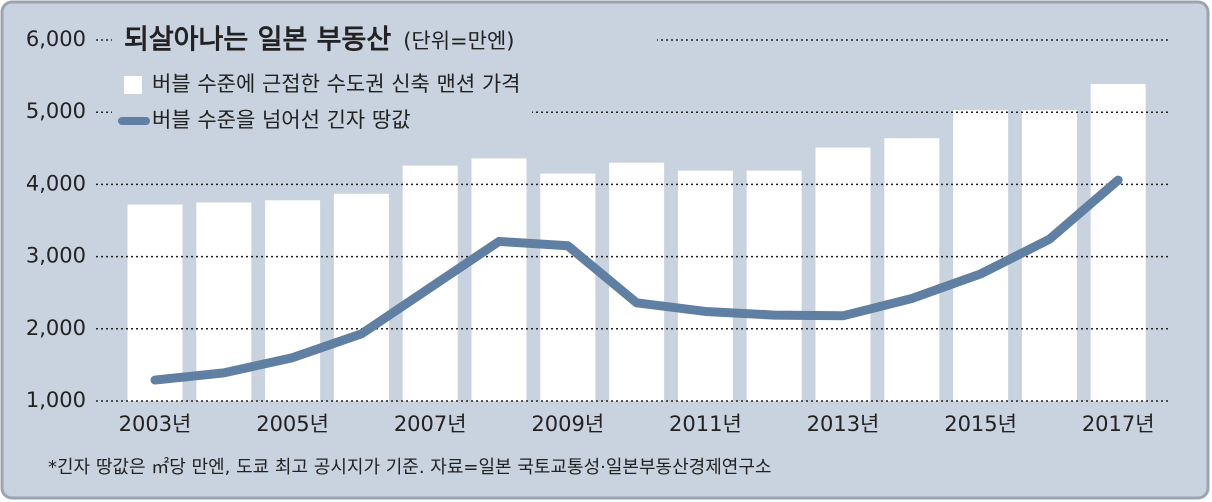 The width and height of the screenshot is (1212, 502). I want to click on legend-swatch, so click(133, 85).